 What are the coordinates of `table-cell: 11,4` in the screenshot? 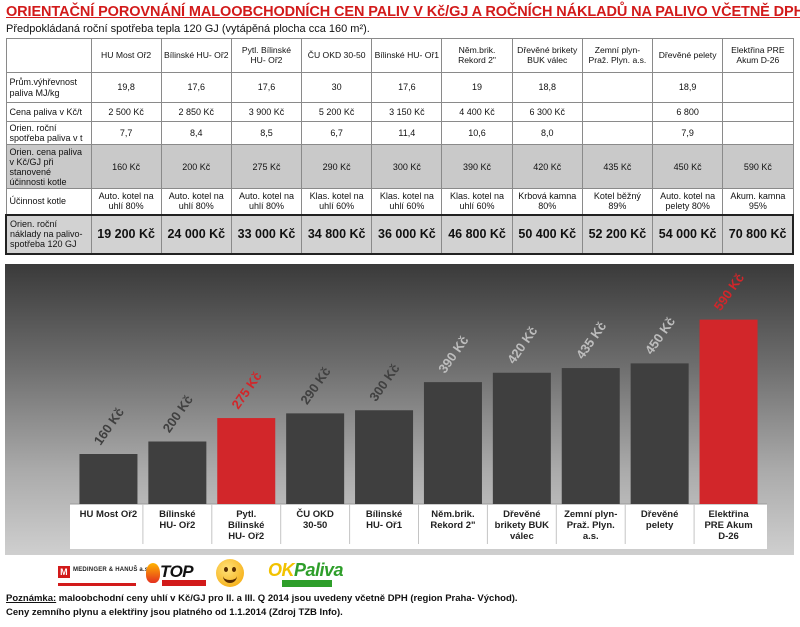 It's located at (407, 133).